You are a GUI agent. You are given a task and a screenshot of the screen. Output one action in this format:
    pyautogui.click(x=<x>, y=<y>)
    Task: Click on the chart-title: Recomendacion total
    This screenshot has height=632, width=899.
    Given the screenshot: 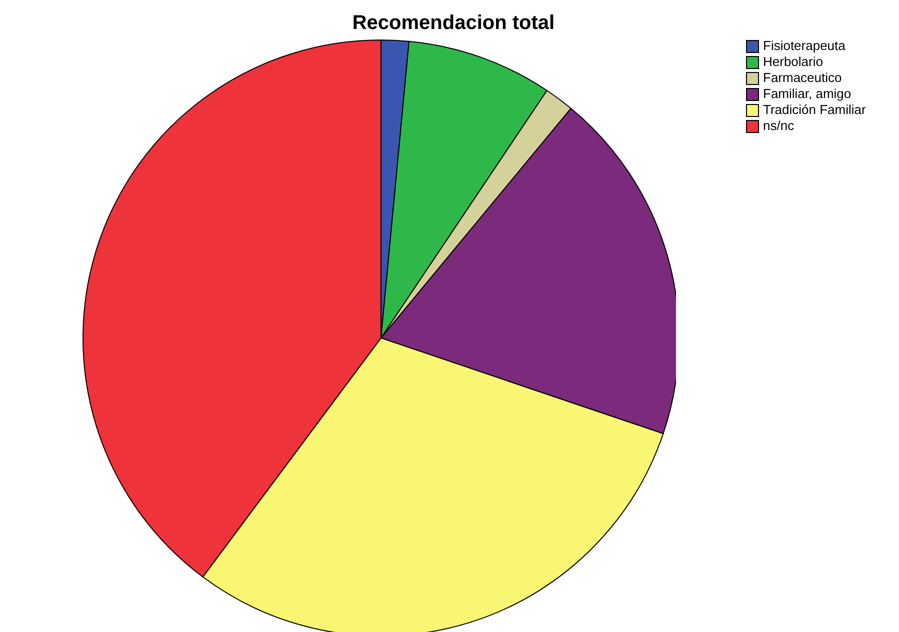 What is the action you would take?
    pyautogui.click(x=453, y=23)
    